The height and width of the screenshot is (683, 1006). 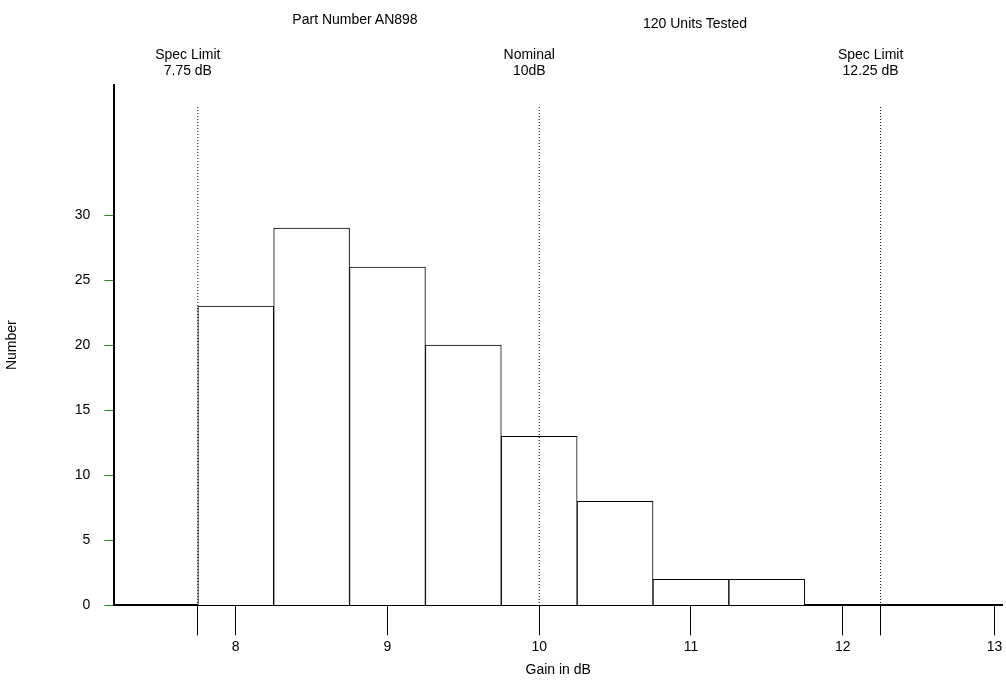 I want to click on x-tick-label: 11, so click(x=691, y=645).